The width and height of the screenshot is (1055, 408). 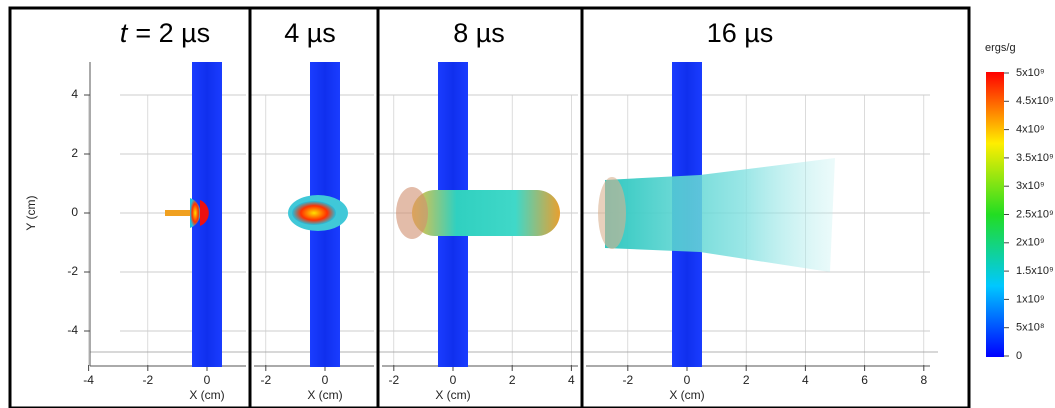 I want to click on colorbar-label: 3x10⁹, so click(x=1030, y=186).